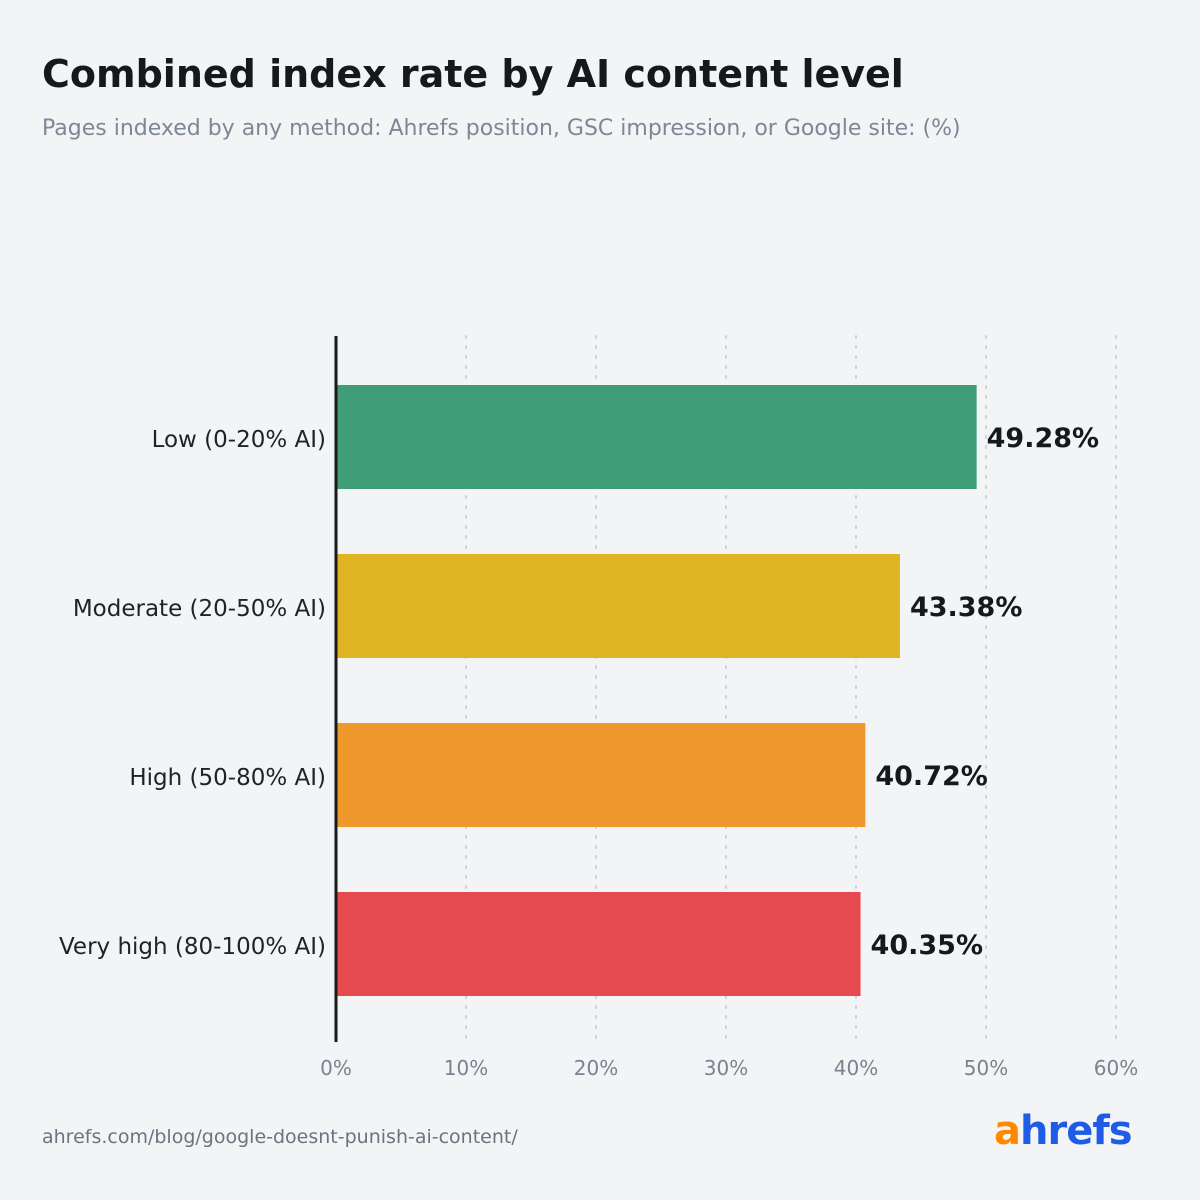  I want to click on data-label: 49.28%, so click(1043, 438).